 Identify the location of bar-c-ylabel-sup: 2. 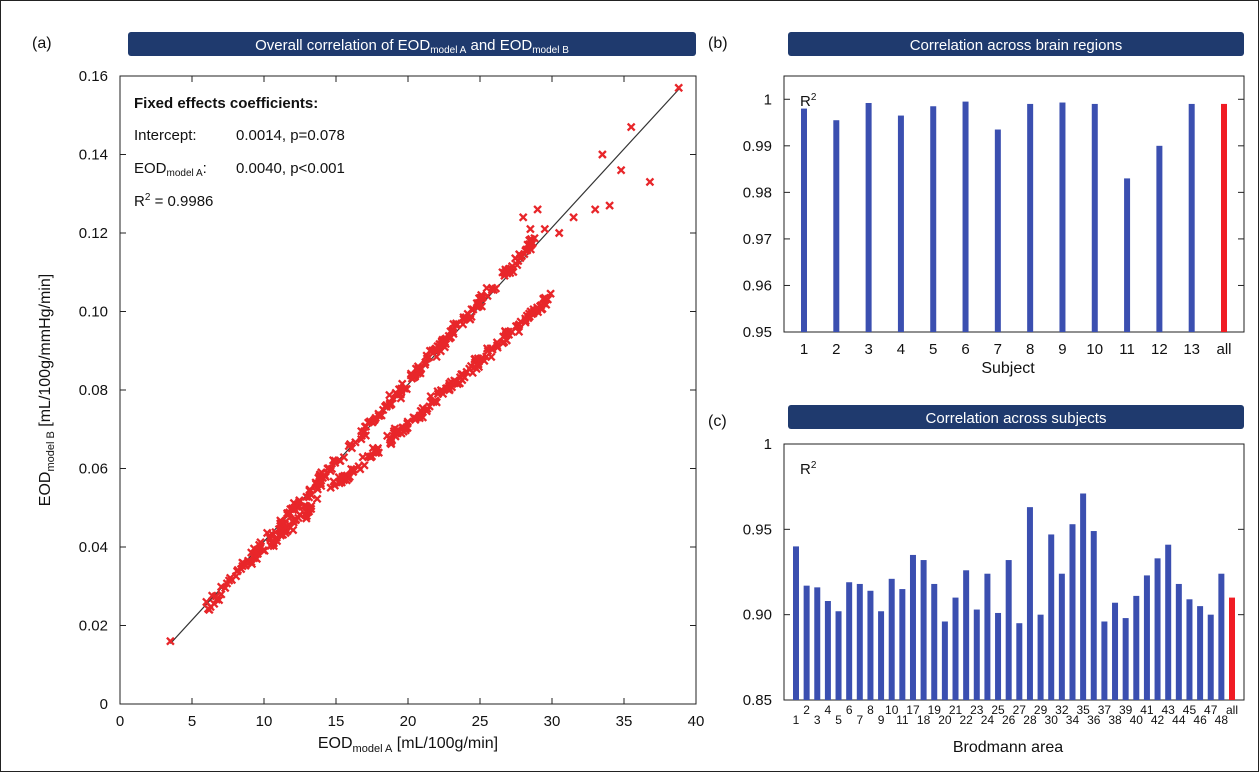
(814, 465).